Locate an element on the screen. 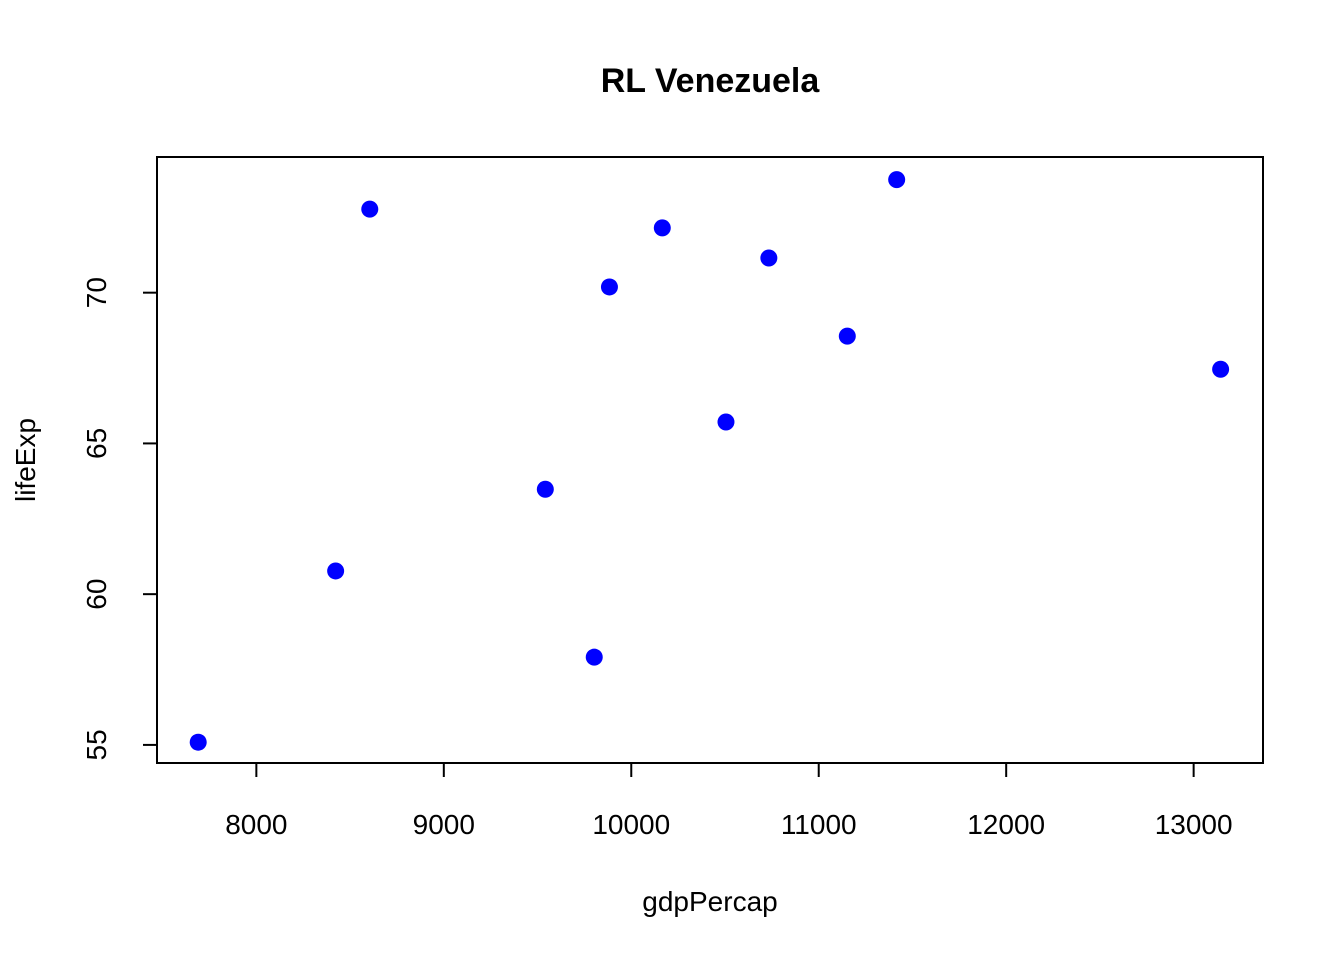 This screenshot has height=960, width=1344. chart-title: RL Venezuela is located at coordinates (711, 81).